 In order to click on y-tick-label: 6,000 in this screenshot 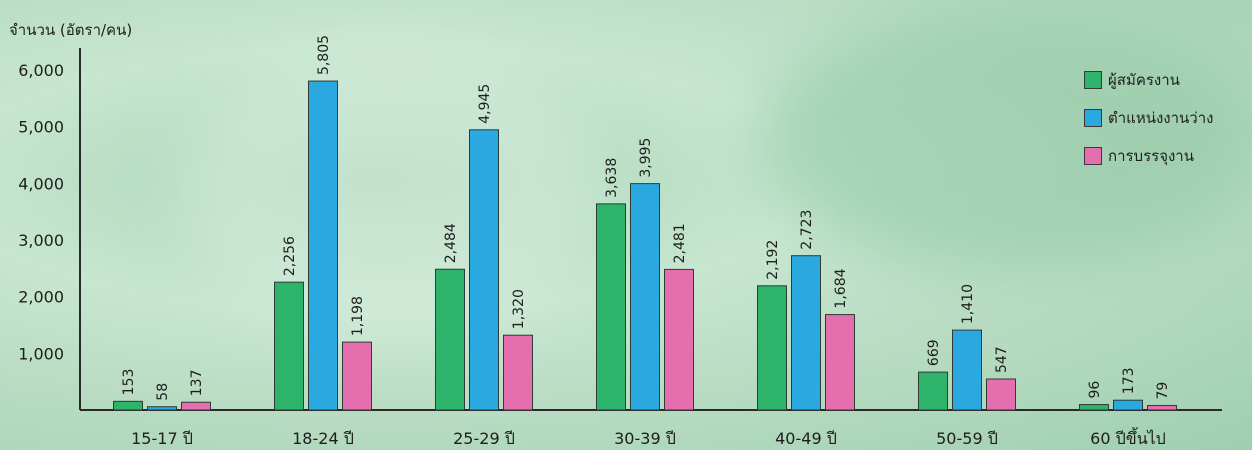, I will do `click(41, 70)`.